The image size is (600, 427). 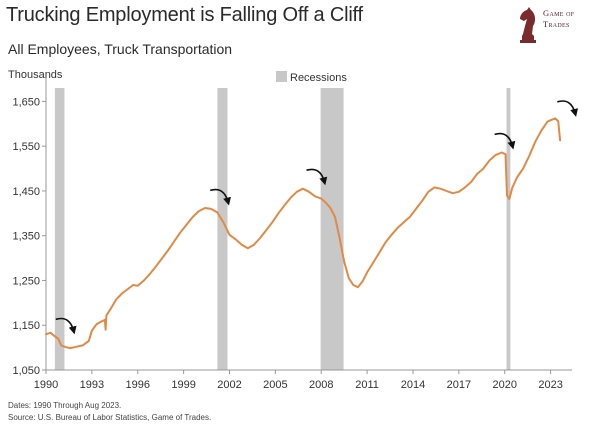 I want to click on footer-dates: Dates: 1990 Through Aug 2023., so click(x=65, y=405).